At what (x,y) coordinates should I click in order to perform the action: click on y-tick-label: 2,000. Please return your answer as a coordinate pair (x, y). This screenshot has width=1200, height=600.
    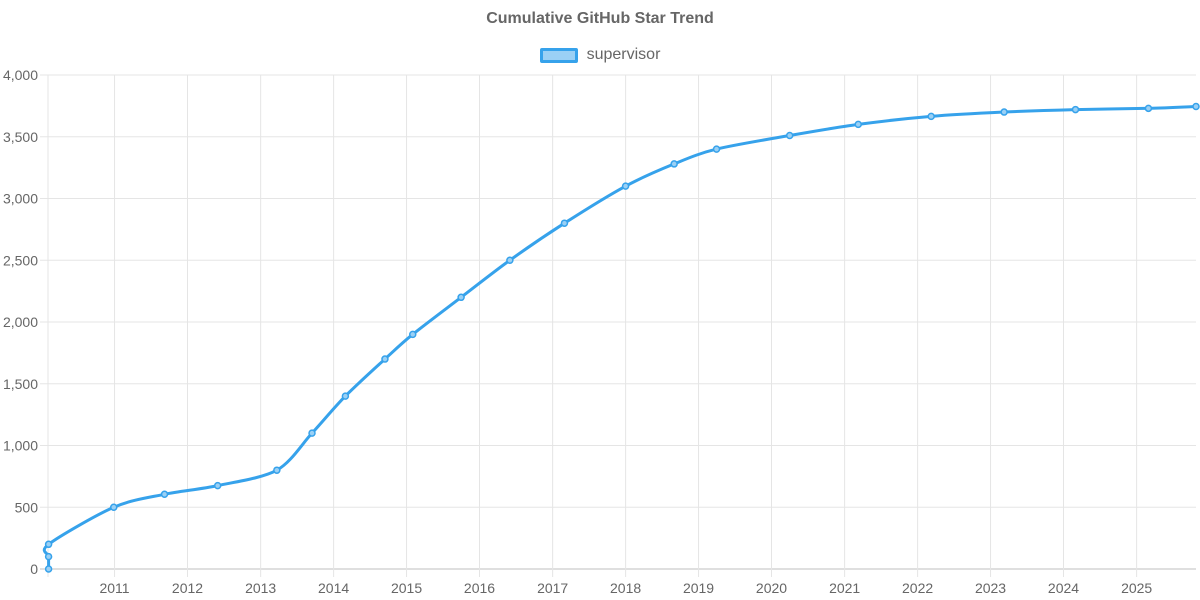
    Looking at the image, I should click on (20, 322).